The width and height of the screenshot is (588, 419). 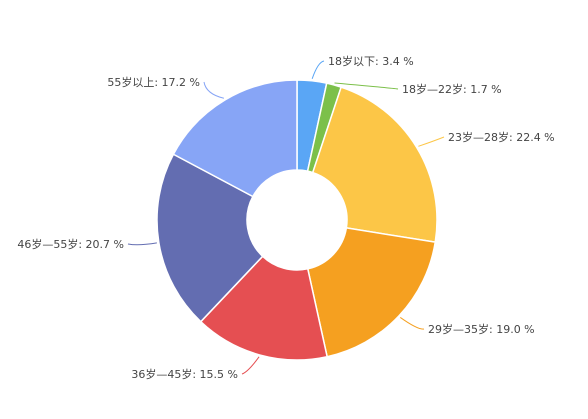 What do you see at coordinates (481, 329) in the screenshot?
I see `slice-label: 29岁—35岁: 19.0 %` at bounding box center [481, 329].